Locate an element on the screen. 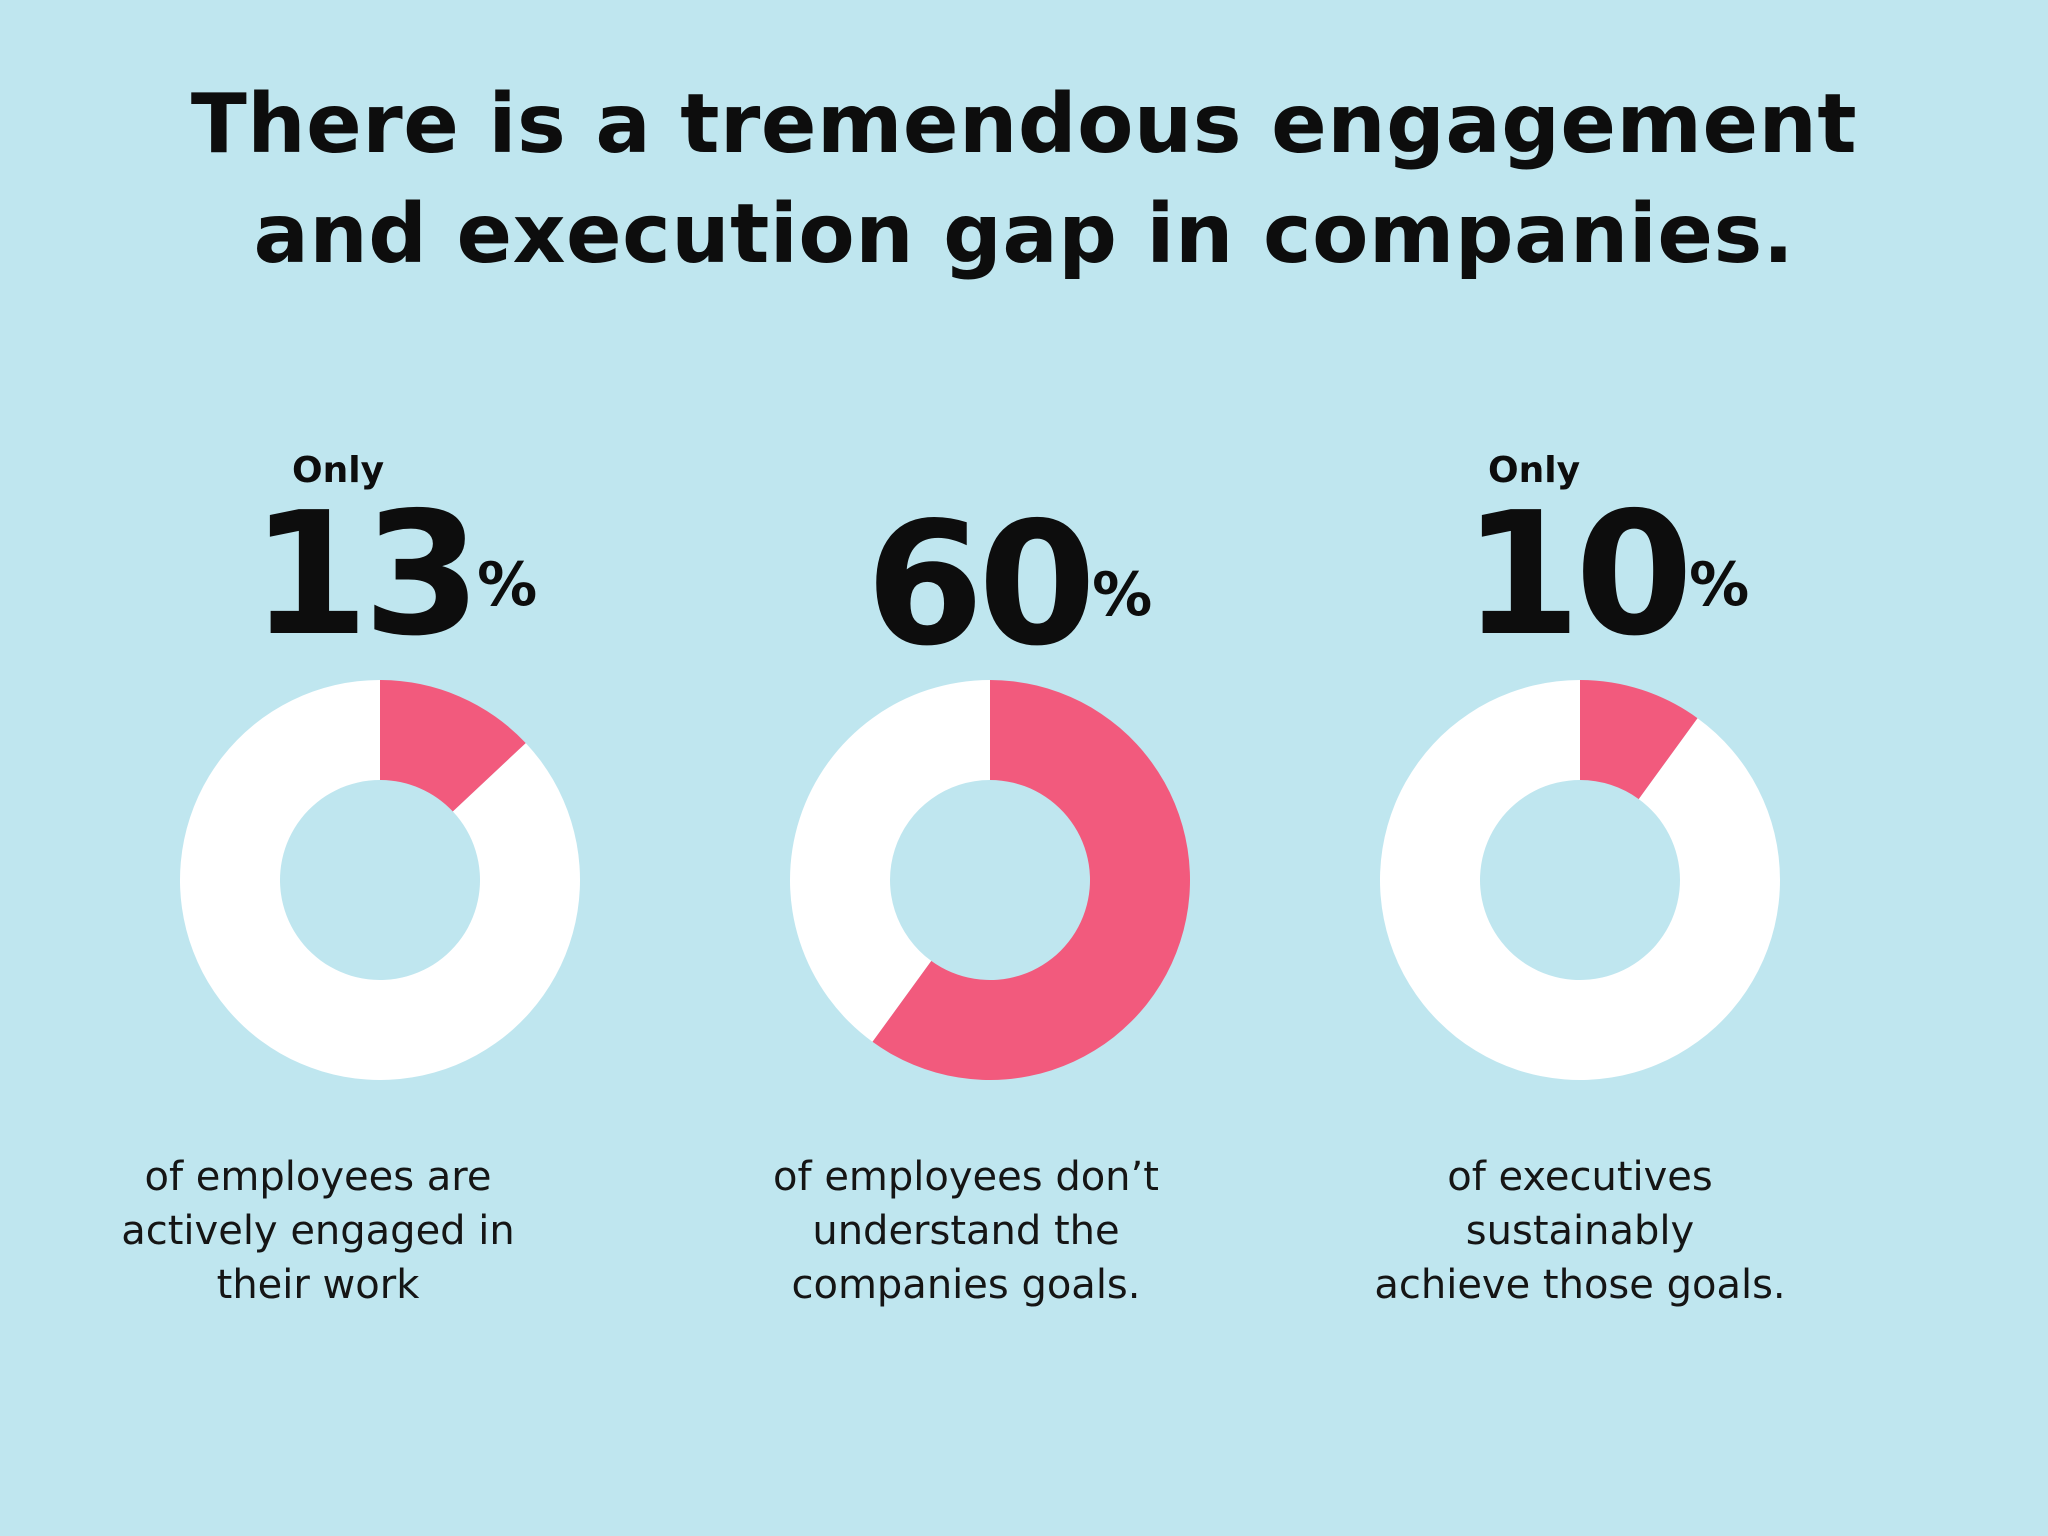  caption-line-2: actively engaged in is located at coordinates (318, 1231).